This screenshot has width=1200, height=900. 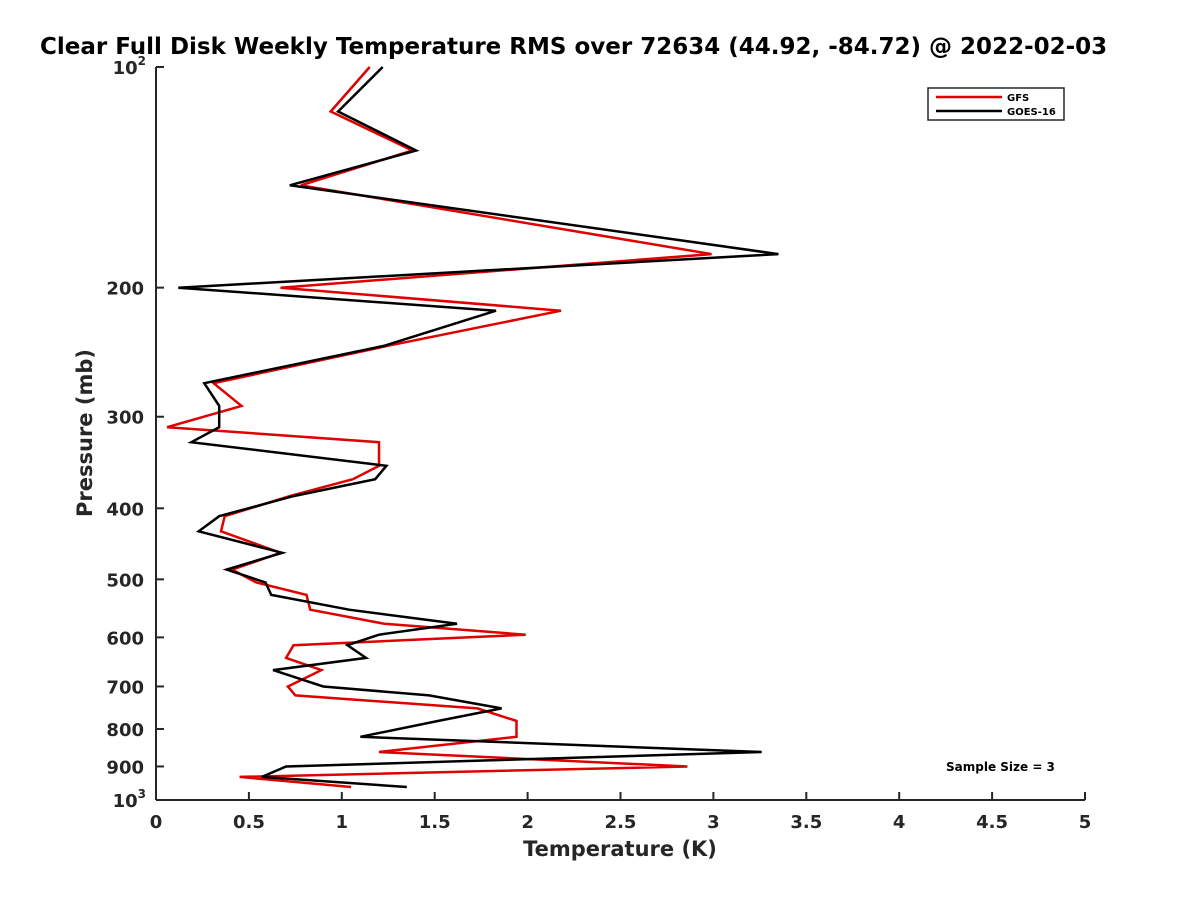 I want to click on y-tick-label: 10³, so click(x=129, y=799).